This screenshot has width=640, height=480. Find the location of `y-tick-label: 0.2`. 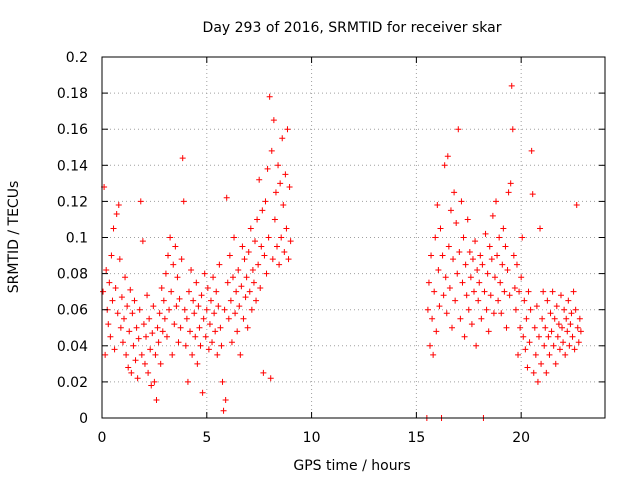

y-tick-label: 0.2 is located at coordinates (77, 58).